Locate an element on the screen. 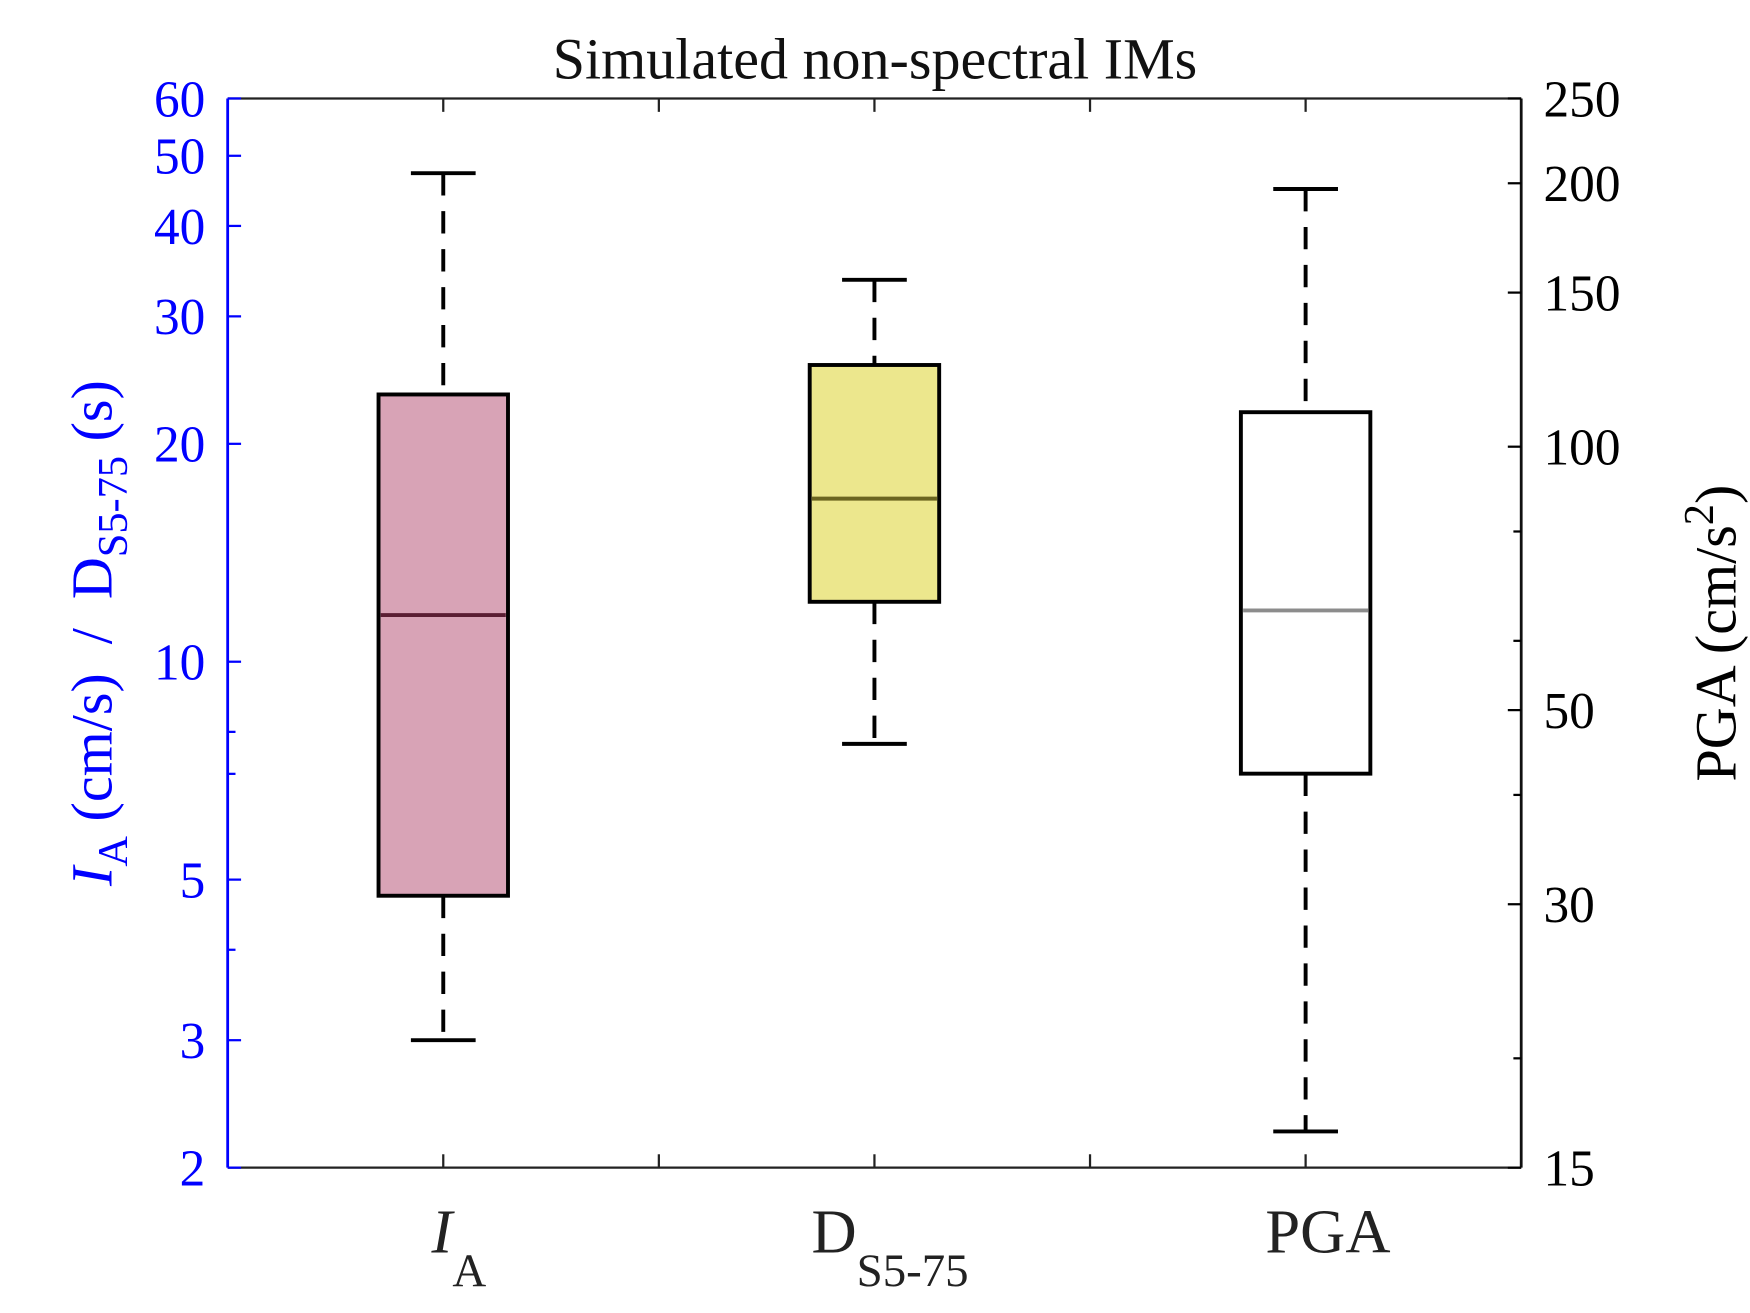 This screenshot has height=1313, width=1750. x-tick-label: PGA is located at coordinates (1327, 1231).